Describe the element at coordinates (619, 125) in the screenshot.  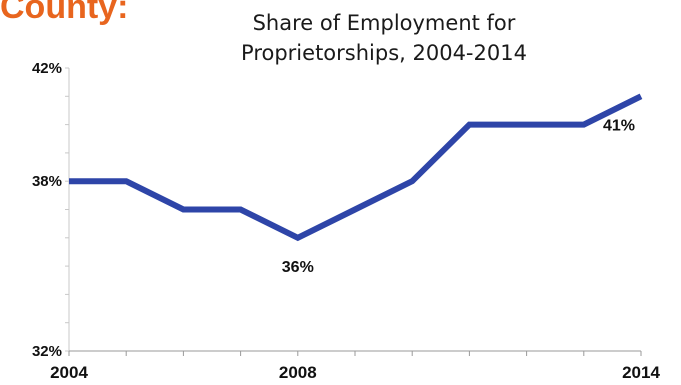
I see `data-label: 41%` at that location.